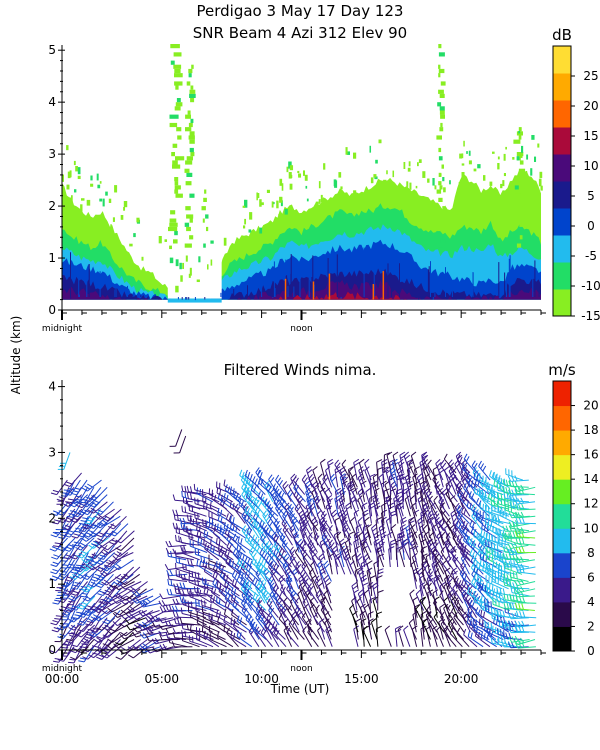  I want to click on y-tick-label: 0, so click(52, 310).